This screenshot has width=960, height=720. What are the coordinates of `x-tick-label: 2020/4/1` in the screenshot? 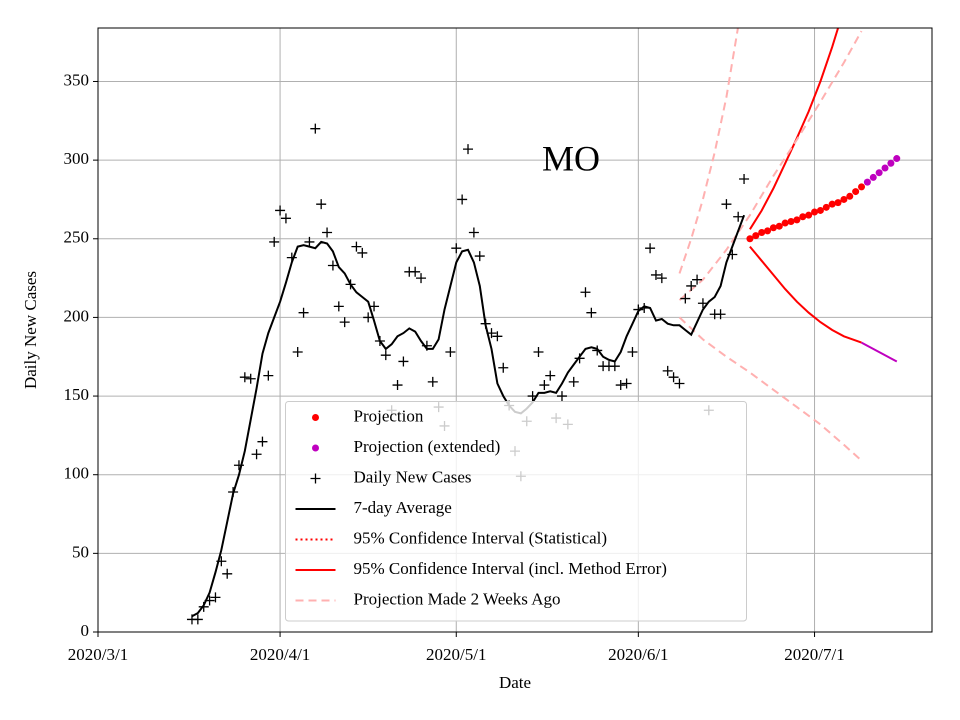 It's located at (280, 654).